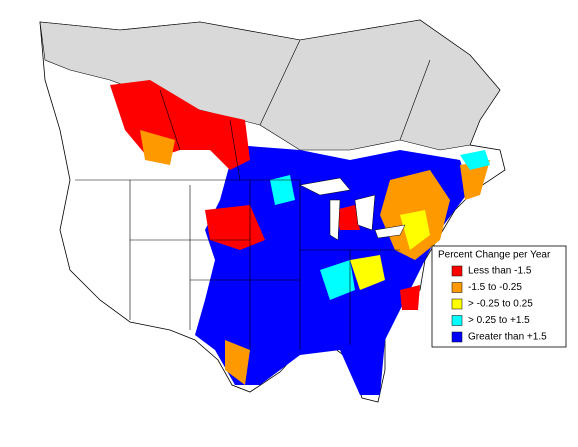 The image size is (578, 447). I want to click on great-lakes, so click(352, 209).